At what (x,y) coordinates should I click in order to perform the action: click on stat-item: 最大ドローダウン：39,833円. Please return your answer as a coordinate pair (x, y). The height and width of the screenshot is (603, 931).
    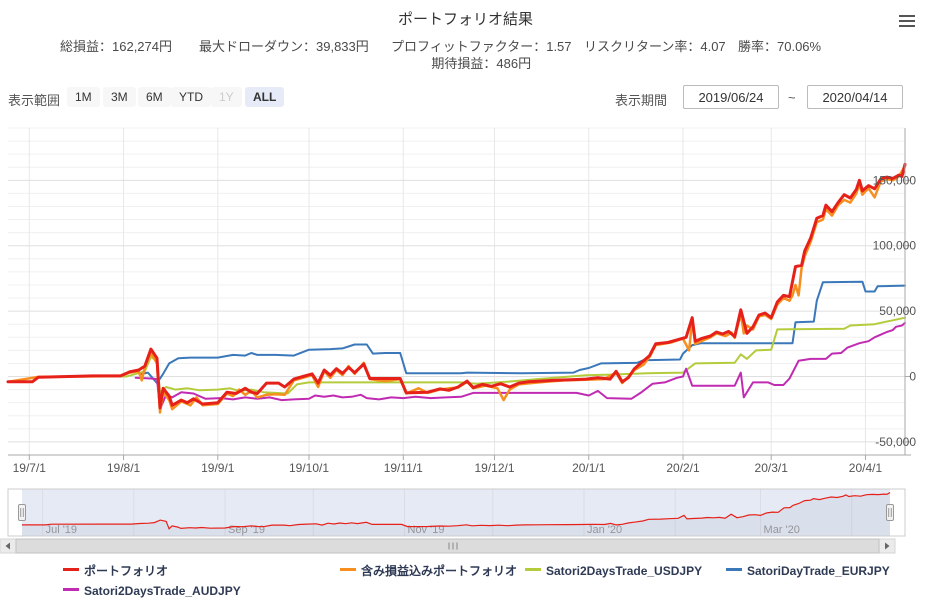
    Looking at the image, I should click on (284, 46).